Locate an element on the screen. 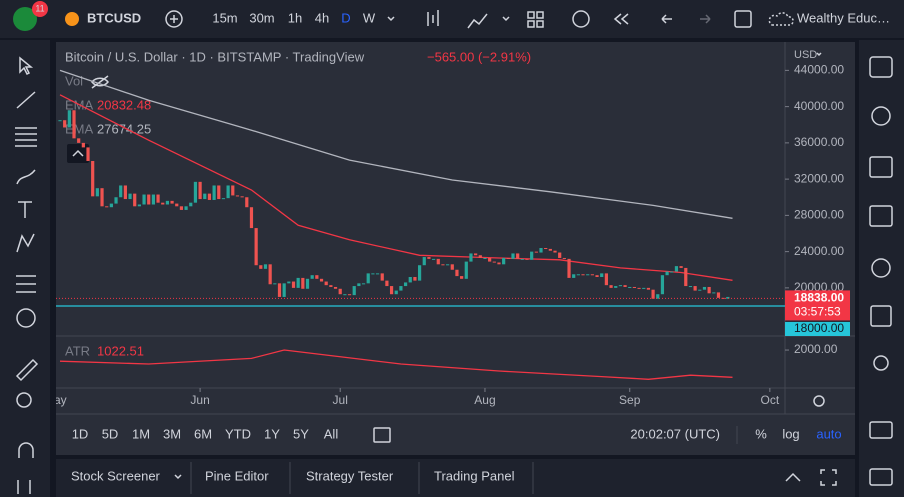 The image size is (904, 497). range-button: All is located at coordinates (331, 433).